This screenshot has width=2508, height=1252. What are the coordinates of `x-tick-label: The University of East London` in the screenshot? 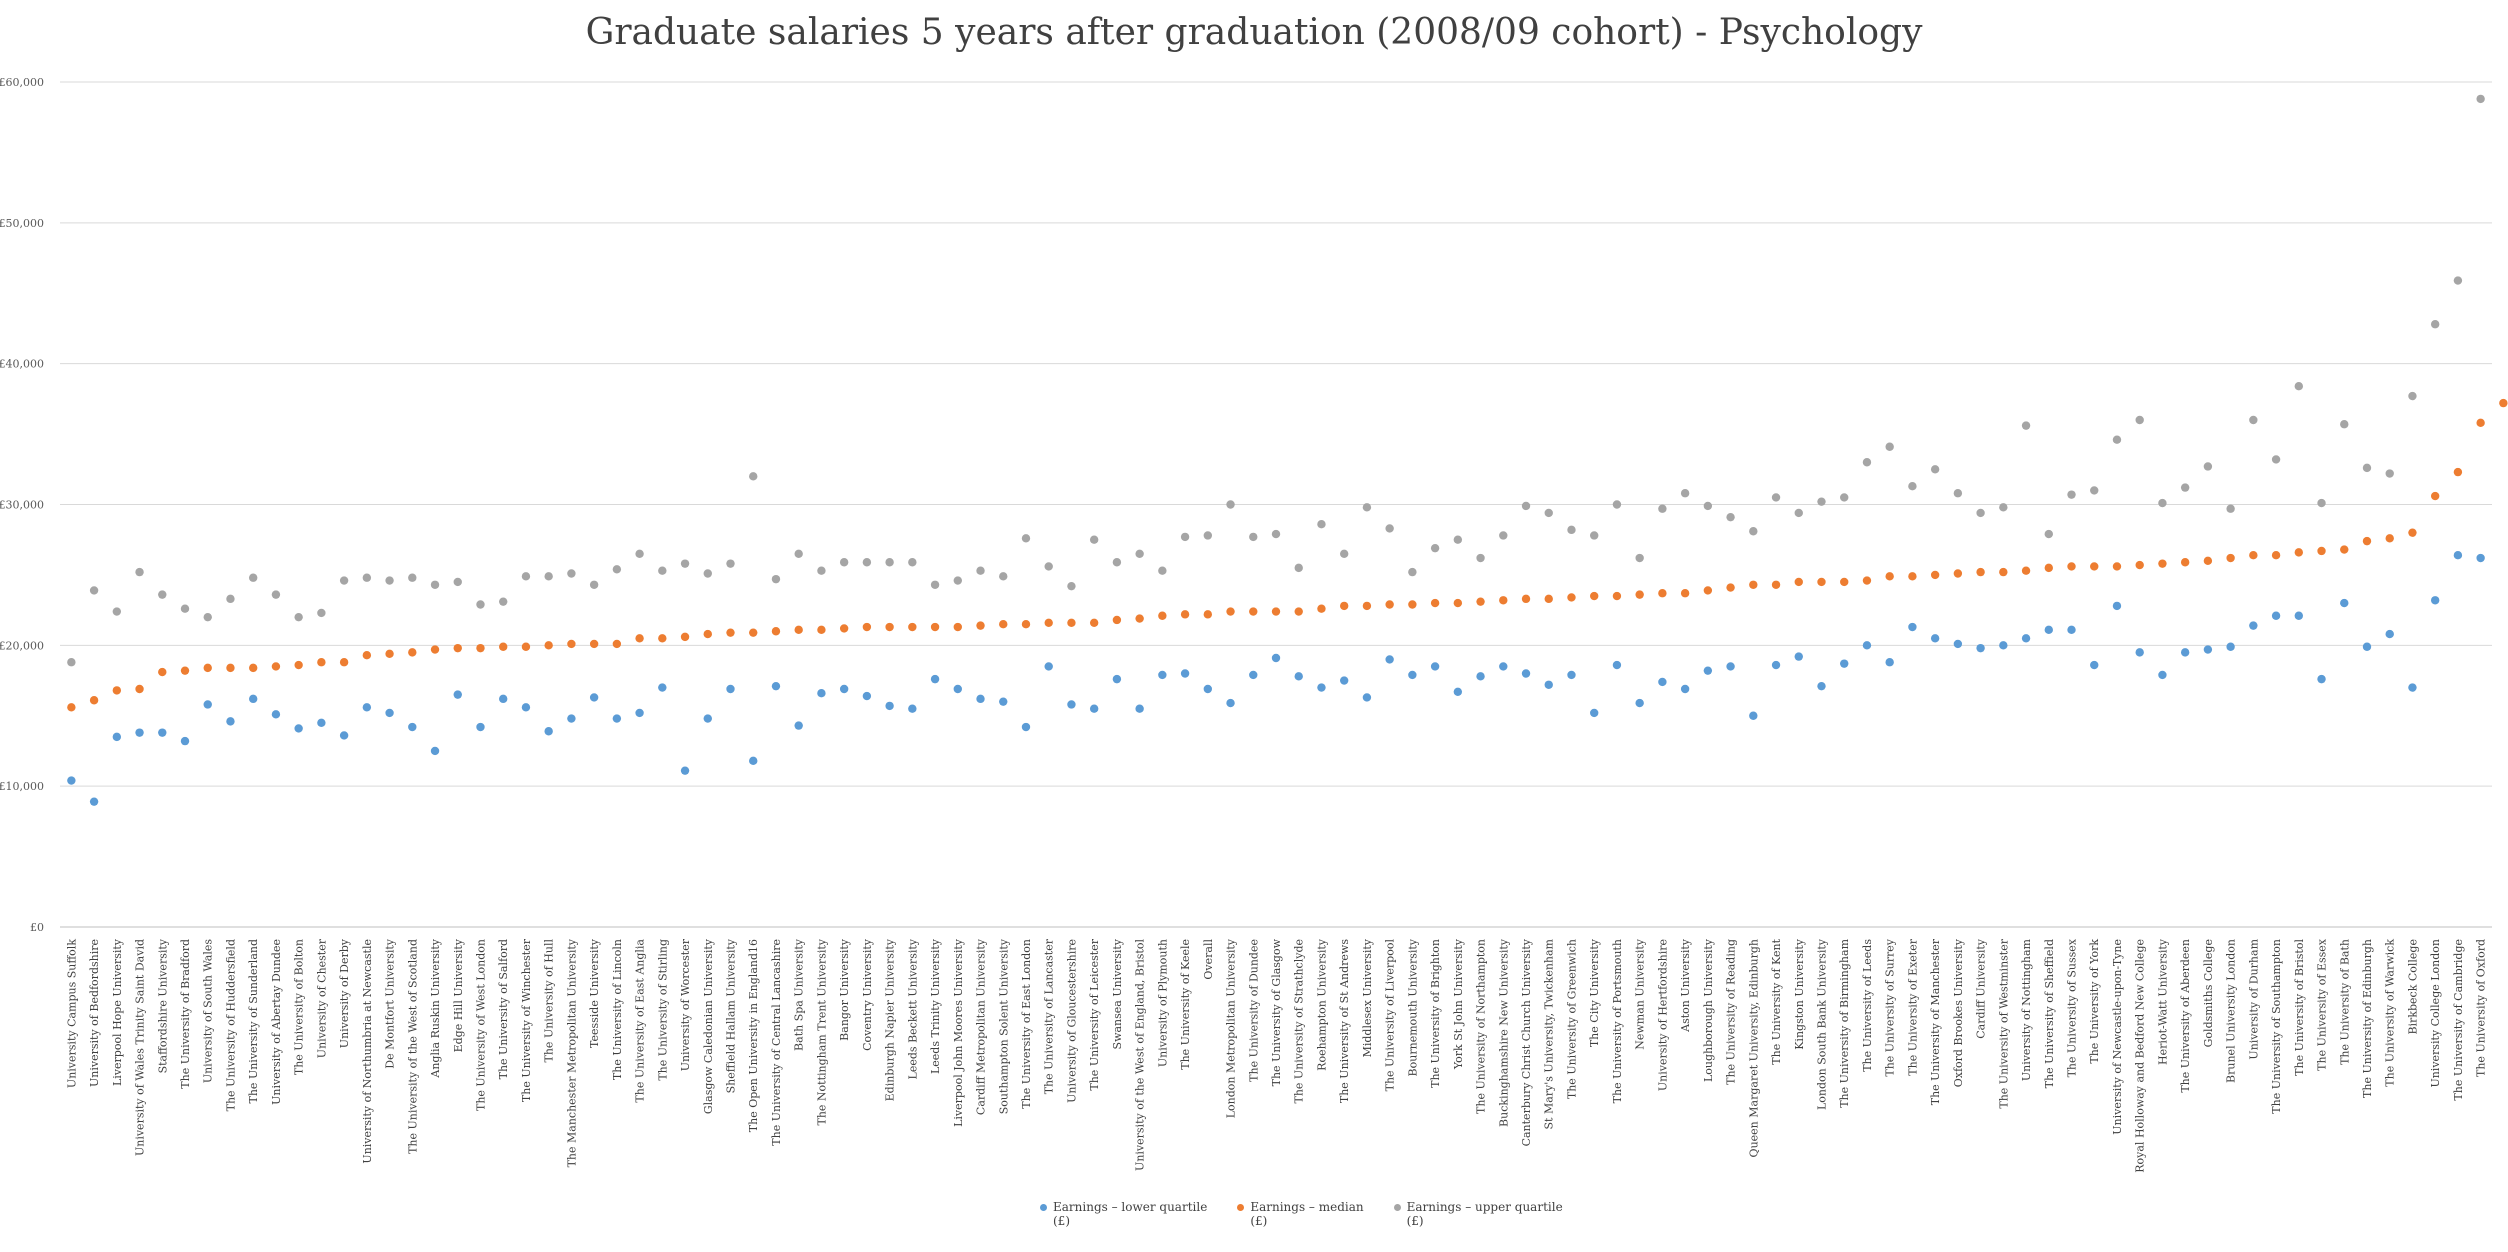 It's located at (1026, 1024).